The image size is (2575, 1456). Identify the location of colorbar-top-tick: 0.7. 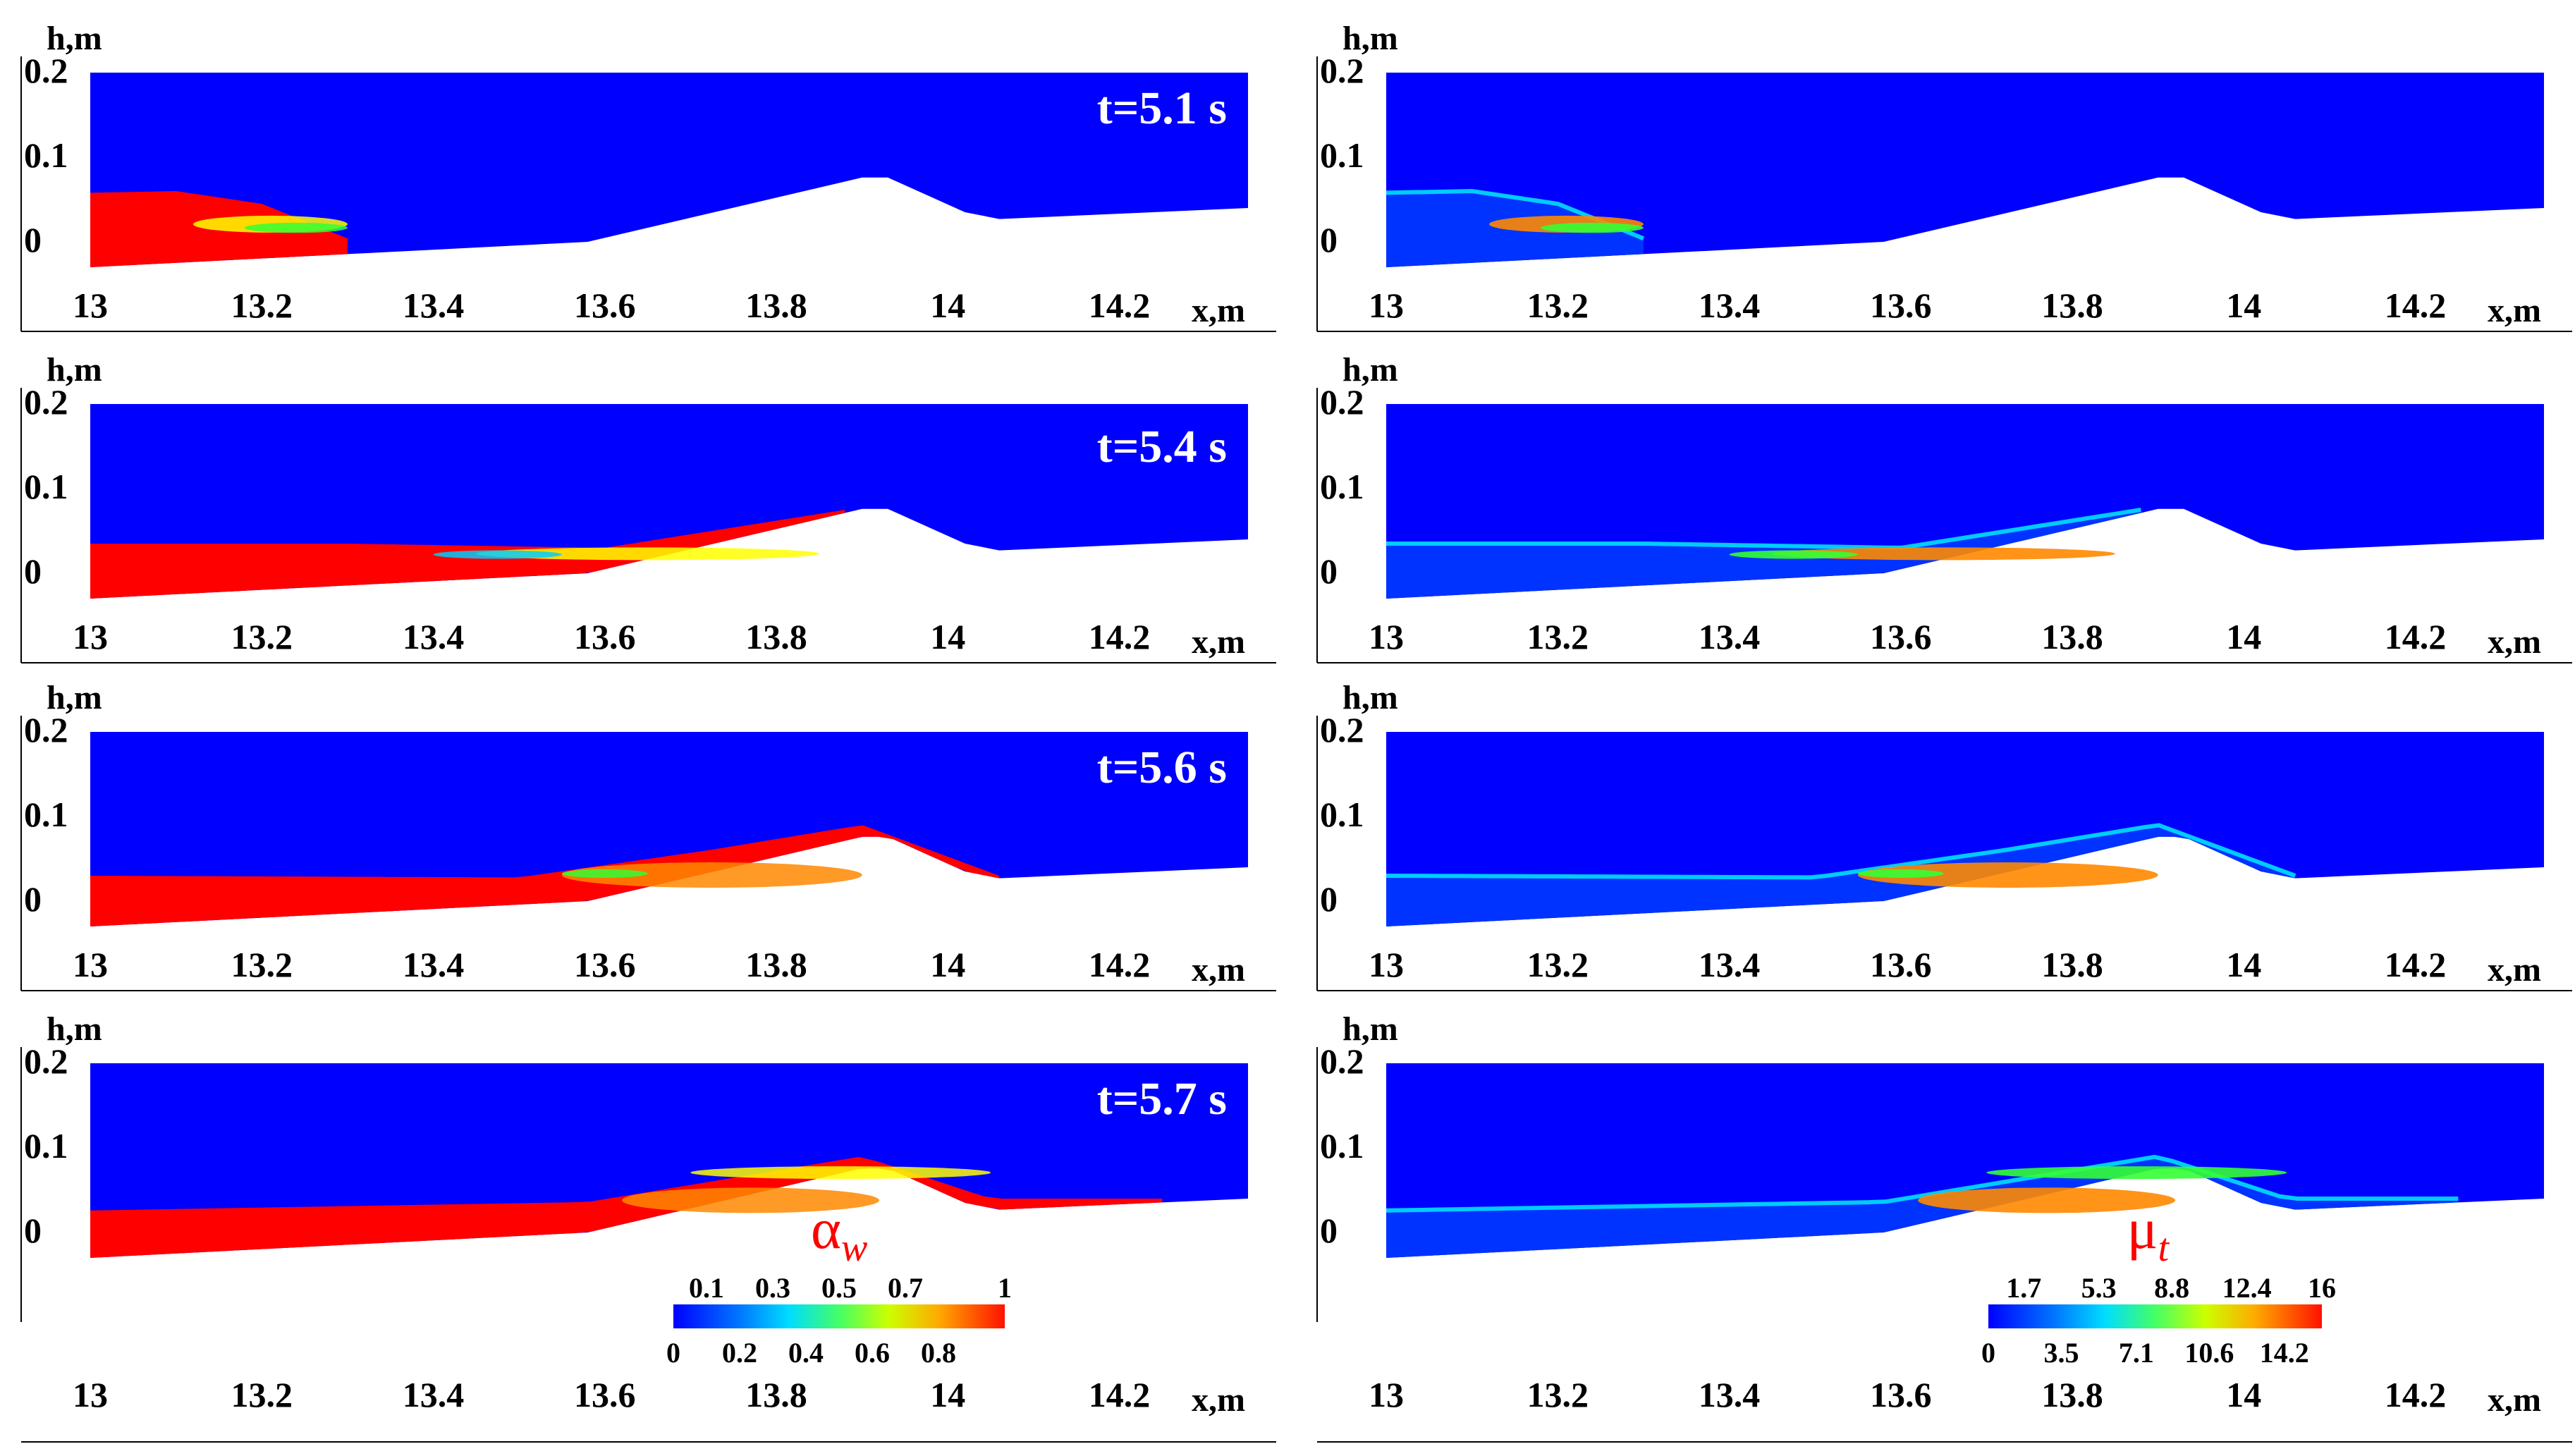
(905, 1288).